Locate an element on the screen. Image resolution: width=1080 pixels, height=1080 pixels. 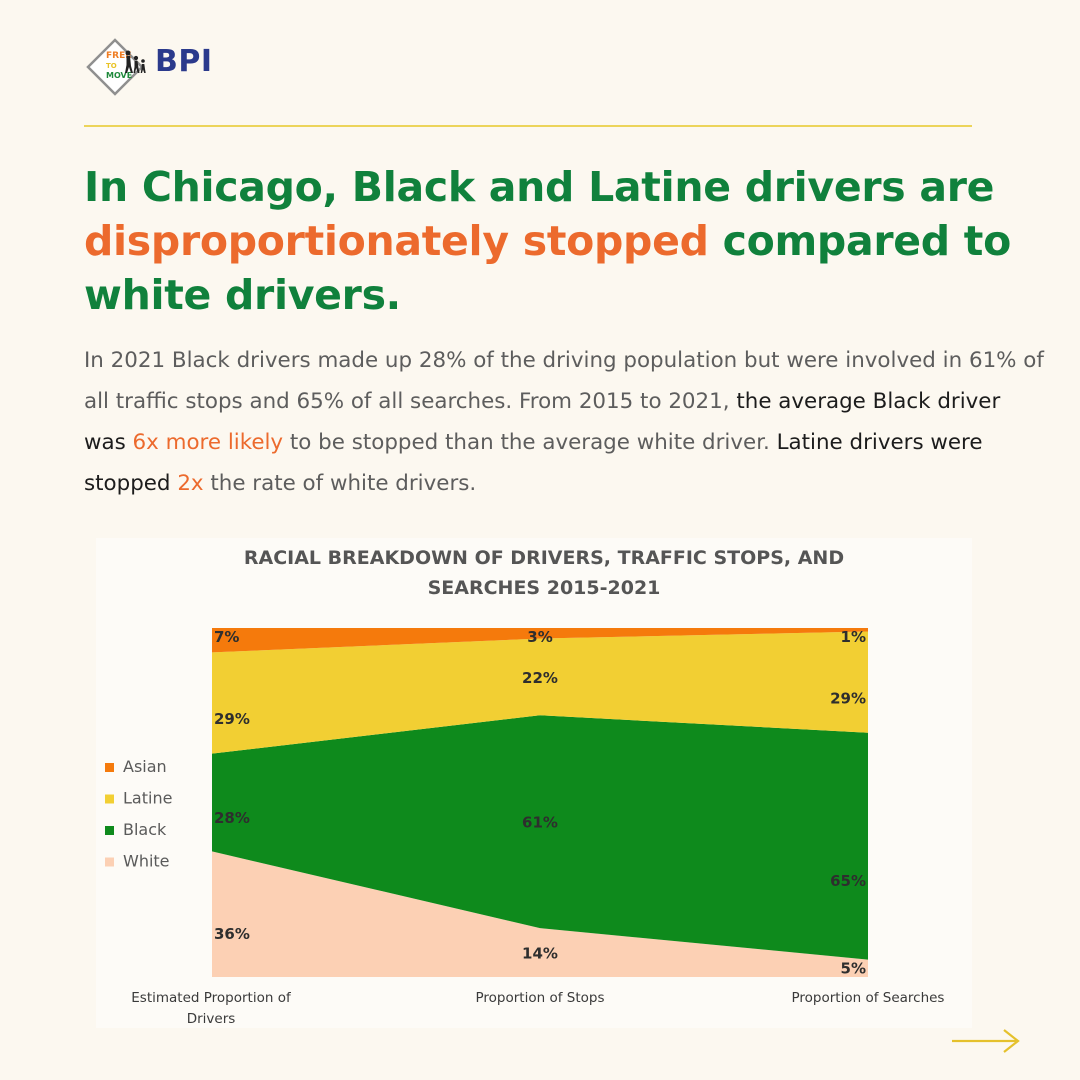
legend-label-white: White is located at coordinates (146, 861).